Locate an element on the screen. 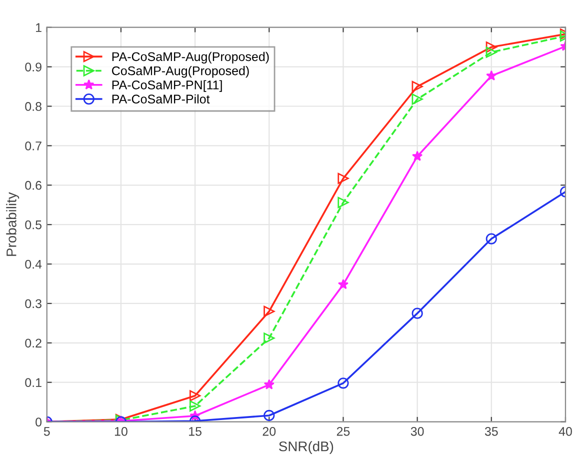 The height and width of the screenshot is (456, 586). y-tick-label: 0.9 is located at coordinates (33, 67).